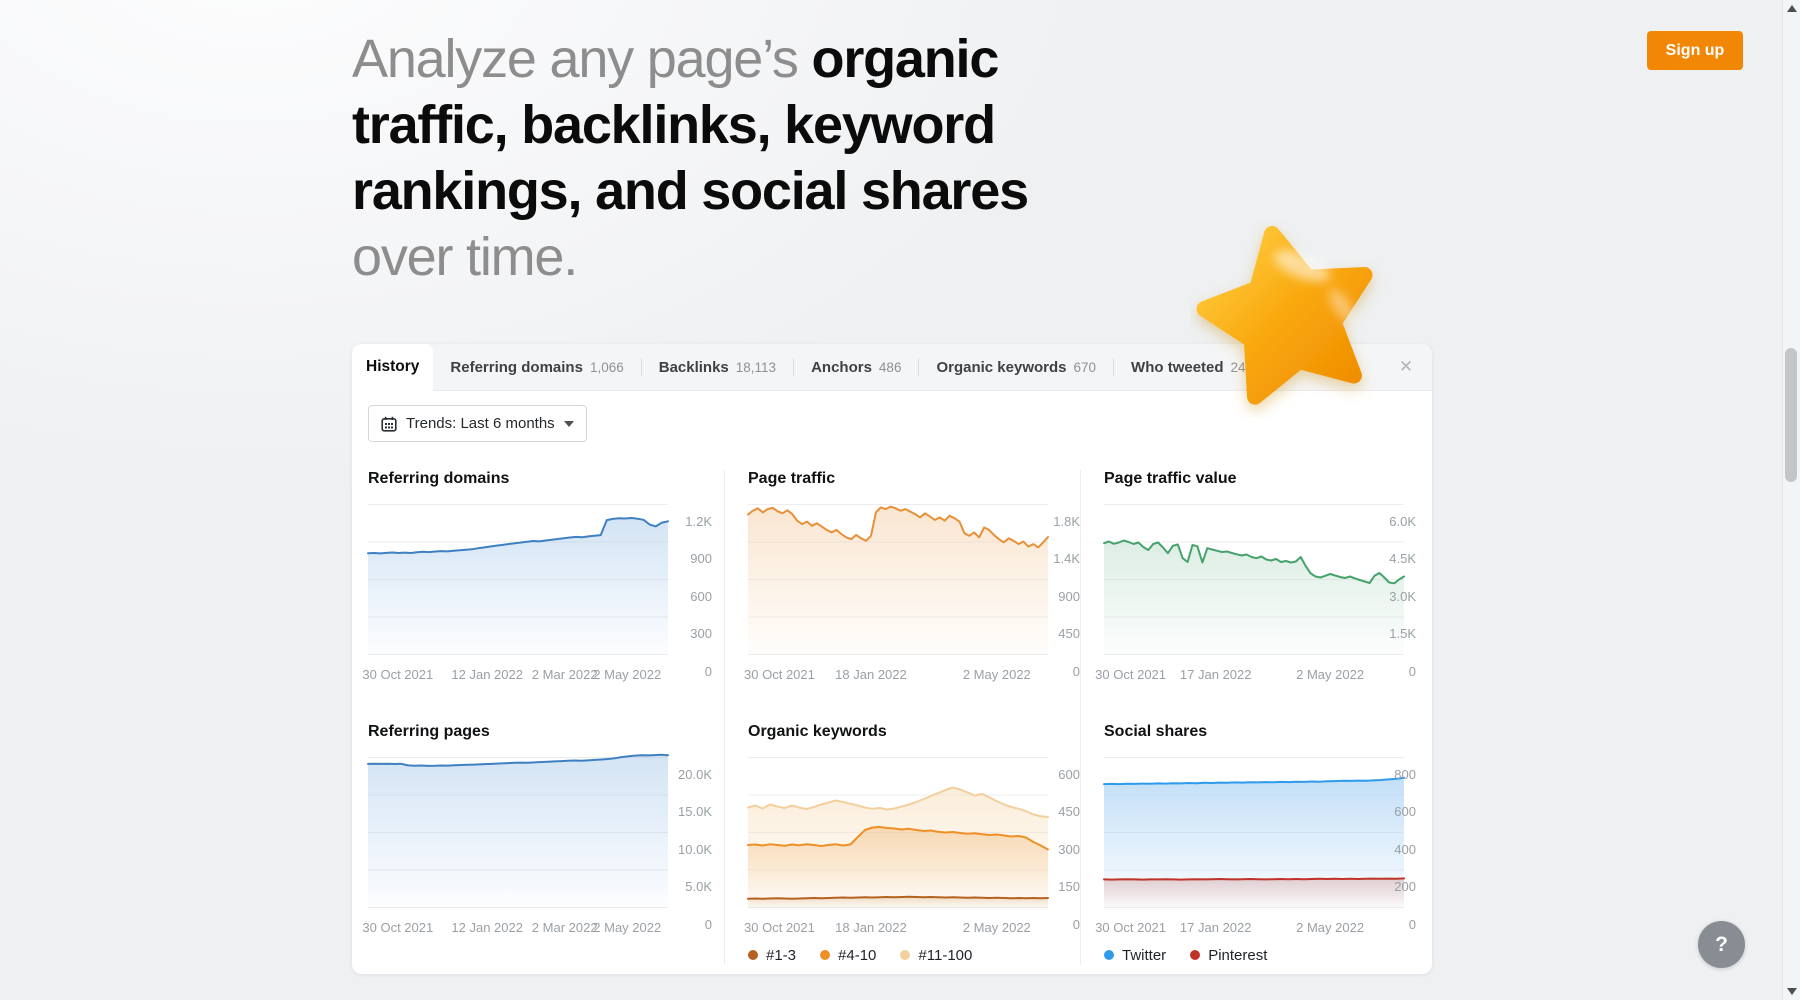 This screenshot has height=1000, width=1800. Describe the element at coordinates (1156, 731) in the screenshot. I see `chart-title: Social shares` at that location.